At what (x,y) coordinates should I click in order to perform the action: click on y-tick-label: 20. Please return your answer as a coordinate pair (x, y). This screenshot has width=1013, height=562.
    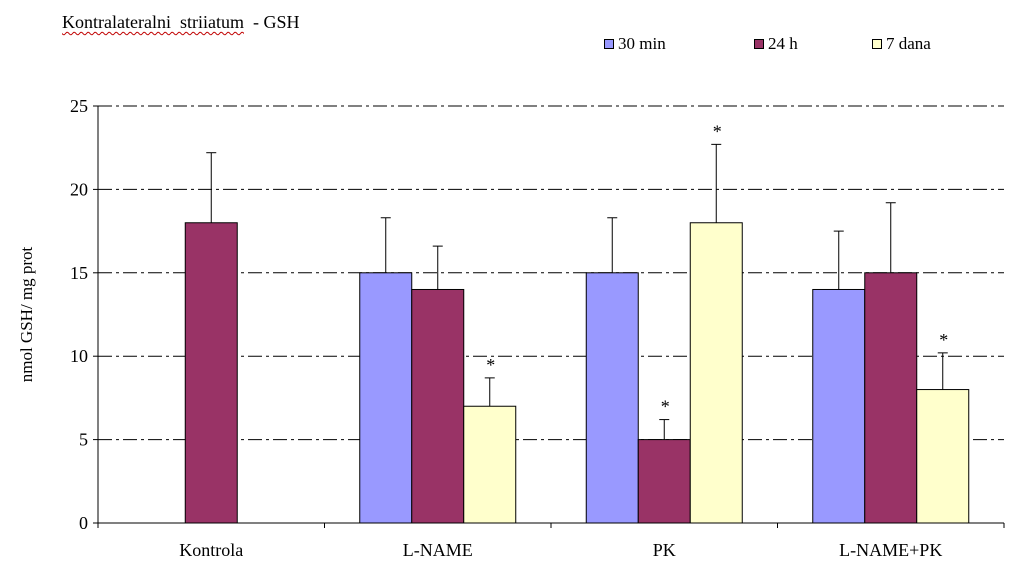
    Looking at the image, I should click on (79, 189).